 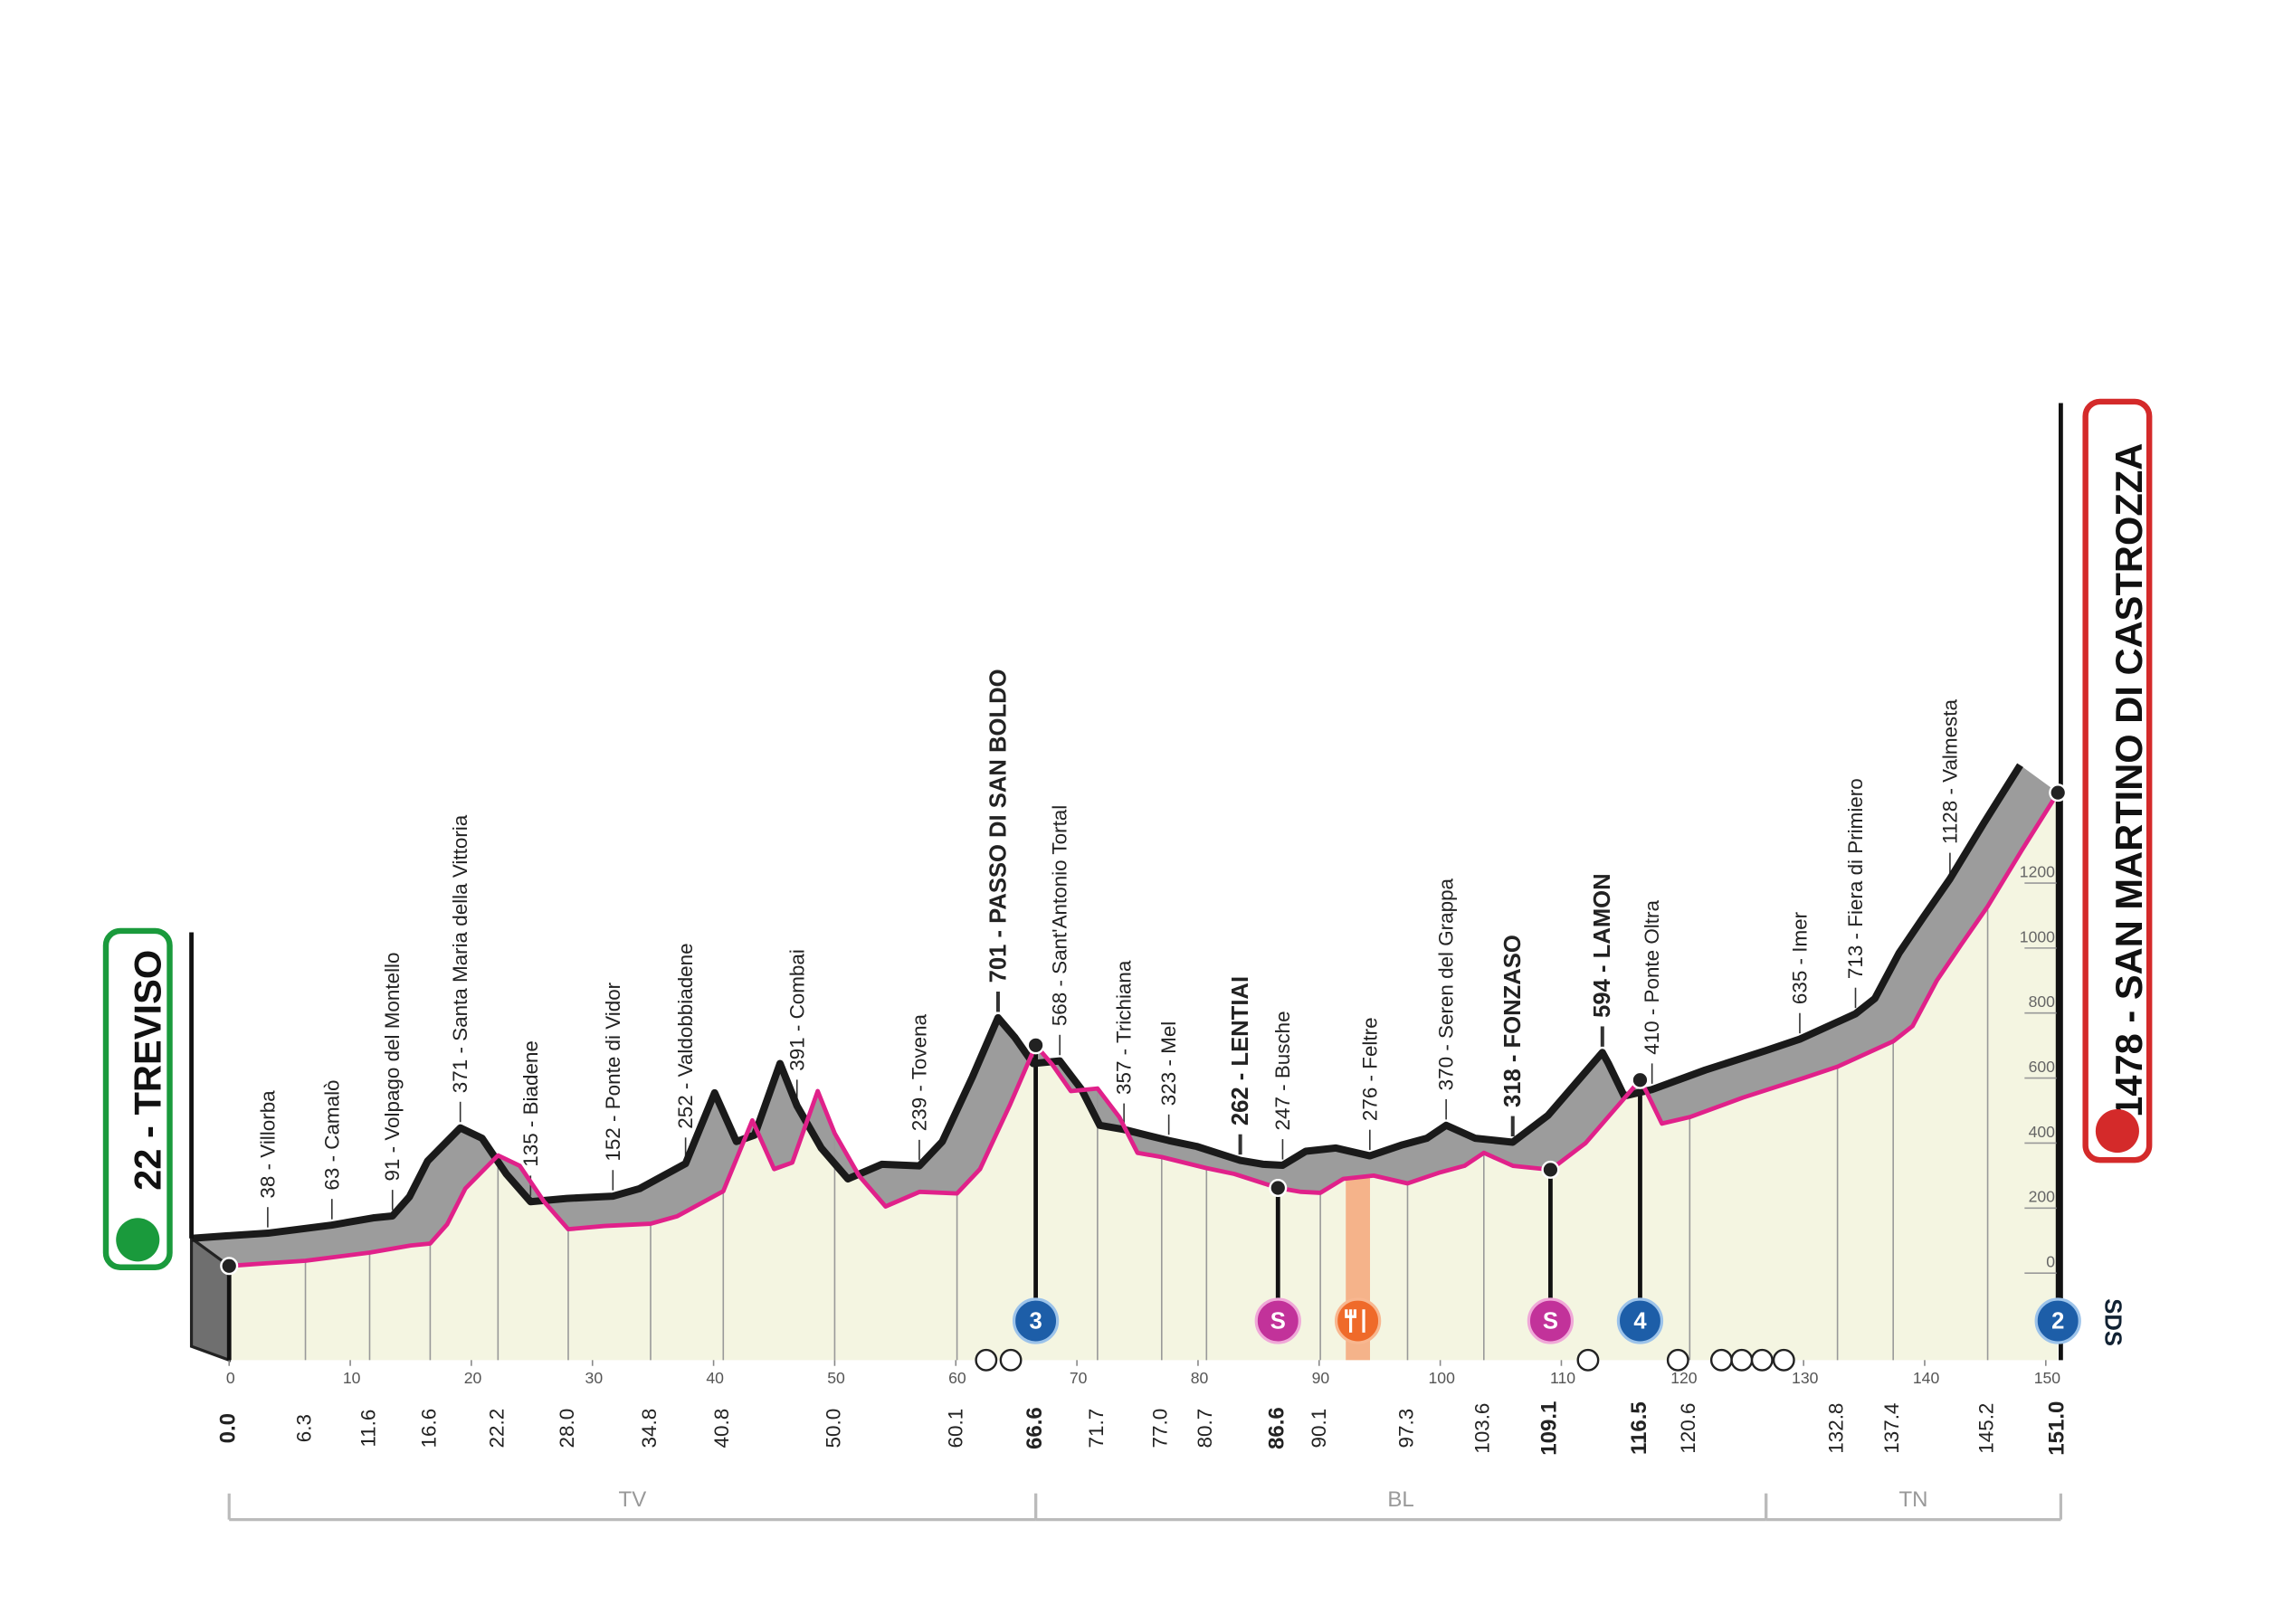 What do you see at coordinates (1385, 1360) in the screenshot?
I see `tunnels` at bounding box center [1385, 1360].